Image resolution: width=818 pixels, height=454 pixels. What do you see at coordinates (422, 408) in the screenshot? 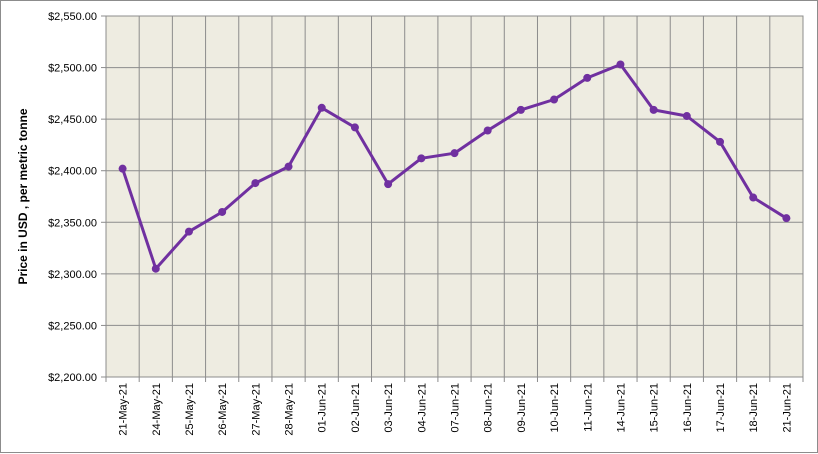
I see `x-tick-label: 04-Jun-21` at bounding box center [422, 408].